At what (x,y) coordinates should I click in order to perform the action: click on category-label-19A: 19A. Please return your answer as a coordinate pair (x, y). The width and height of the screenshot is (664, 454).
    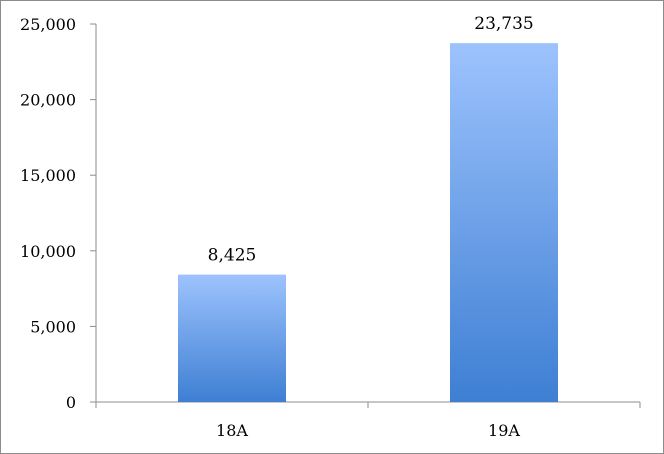
    Looking at the image, I should click on (504, 430).